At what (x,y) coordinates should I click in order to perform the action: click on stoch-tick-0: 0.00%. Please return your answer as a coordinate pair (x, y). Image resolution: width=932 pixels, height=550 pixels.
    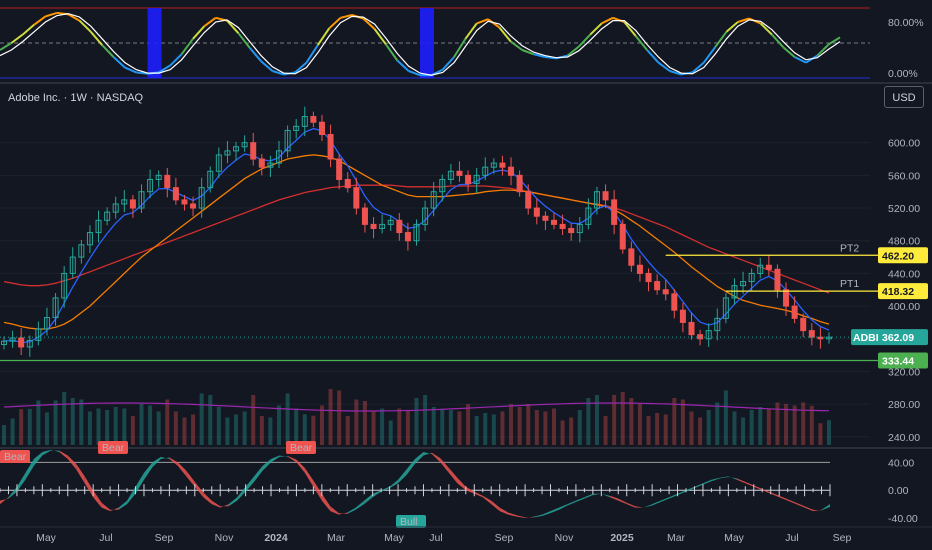
    Looking at the image, I should click on (903, 74).